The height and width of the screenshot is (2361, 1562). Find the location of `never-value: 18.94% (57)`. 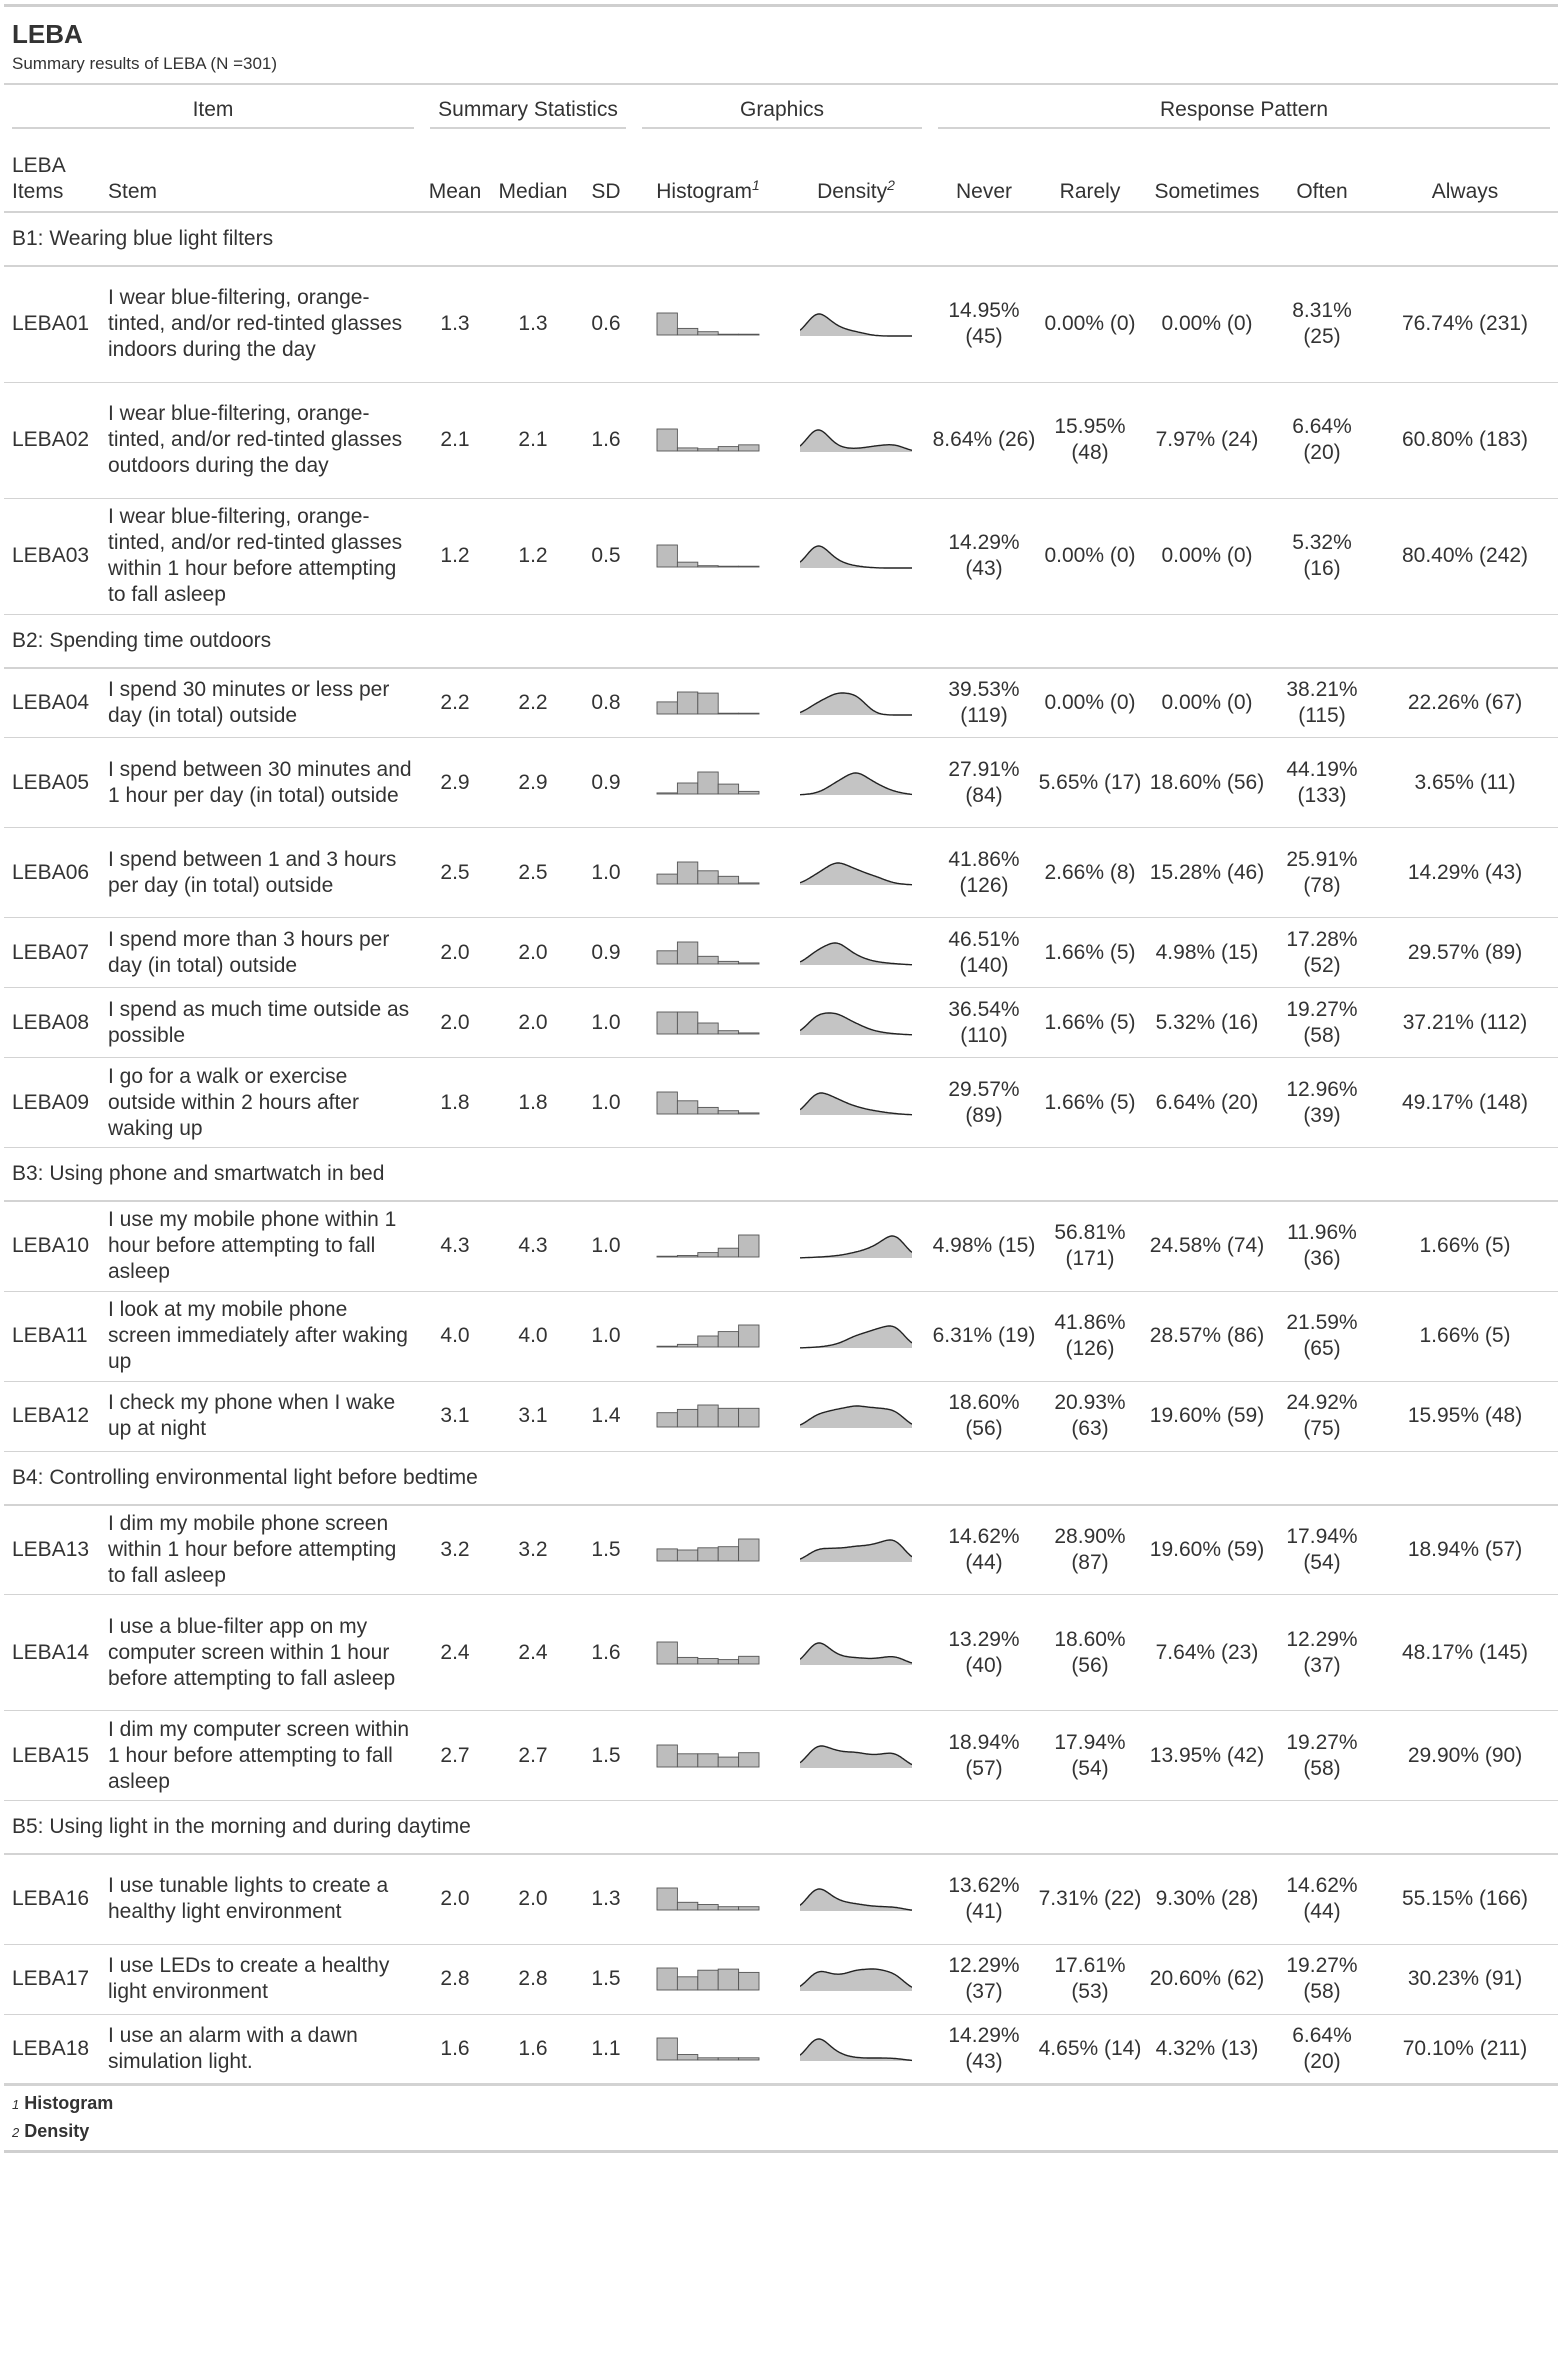

never-value: 18.94% (57) is located at coordinates (984, 1755).